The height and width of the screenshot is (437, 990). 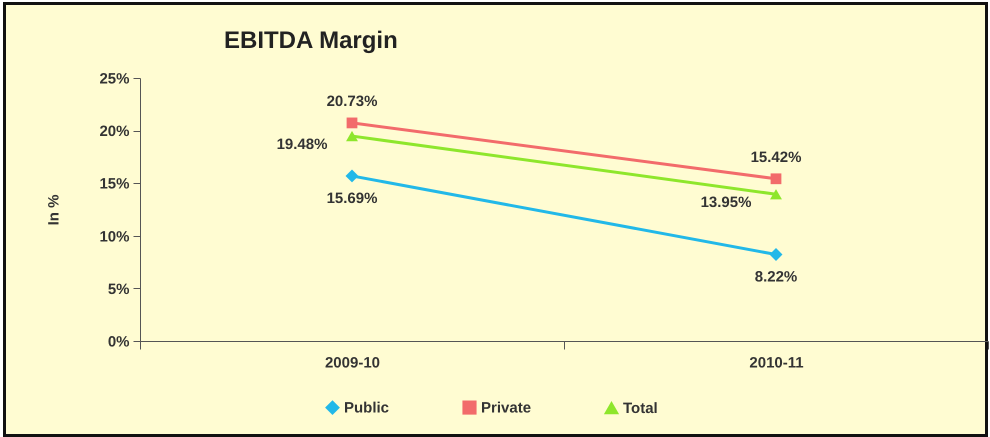 I want to click on y-tick-label: 20%, so click(x=114, y=131).